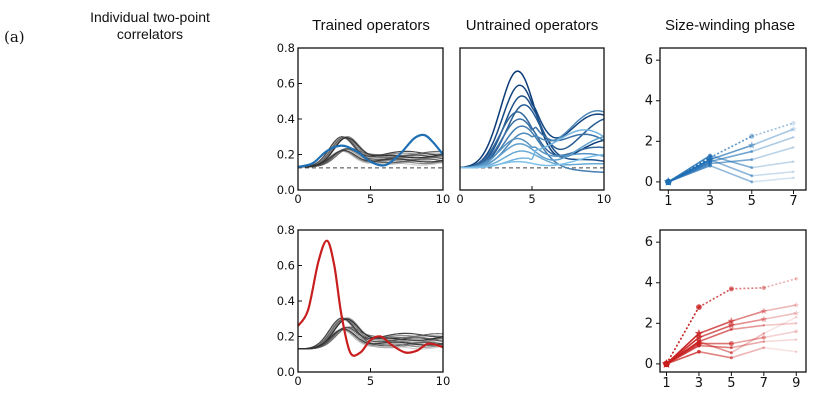 Image resolution: width=830 pixels, height=408 pixels. Describe the element at coordinates (370, 119) in the screenshot. I see `trained-top-frame` at that location.